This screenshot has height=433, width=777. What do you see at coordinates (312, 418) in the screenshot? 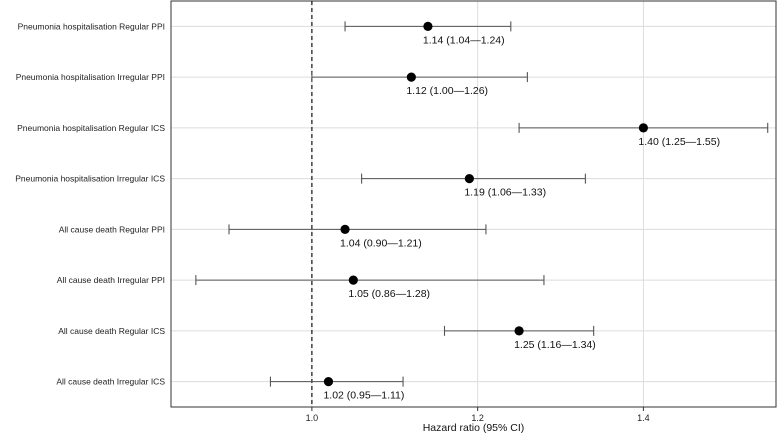
I see `x-tick-label: 1.0` at bounding box center [312, 418].